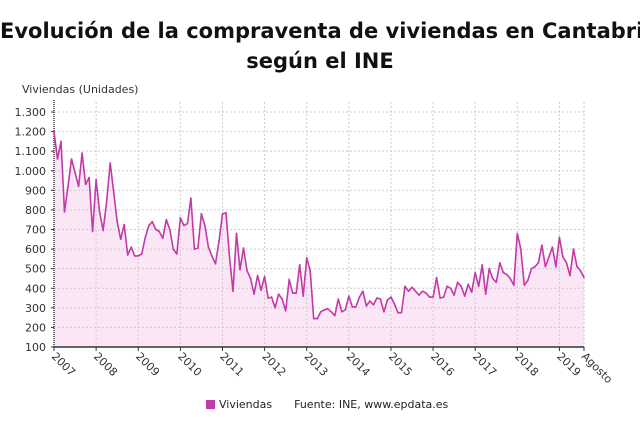 The width and height of the screenshot is (640, 431). What do you see at coordinates (442, 364) in the screenshot?
I see `x-tick-label: 2016` at bounding box center [442, 364].